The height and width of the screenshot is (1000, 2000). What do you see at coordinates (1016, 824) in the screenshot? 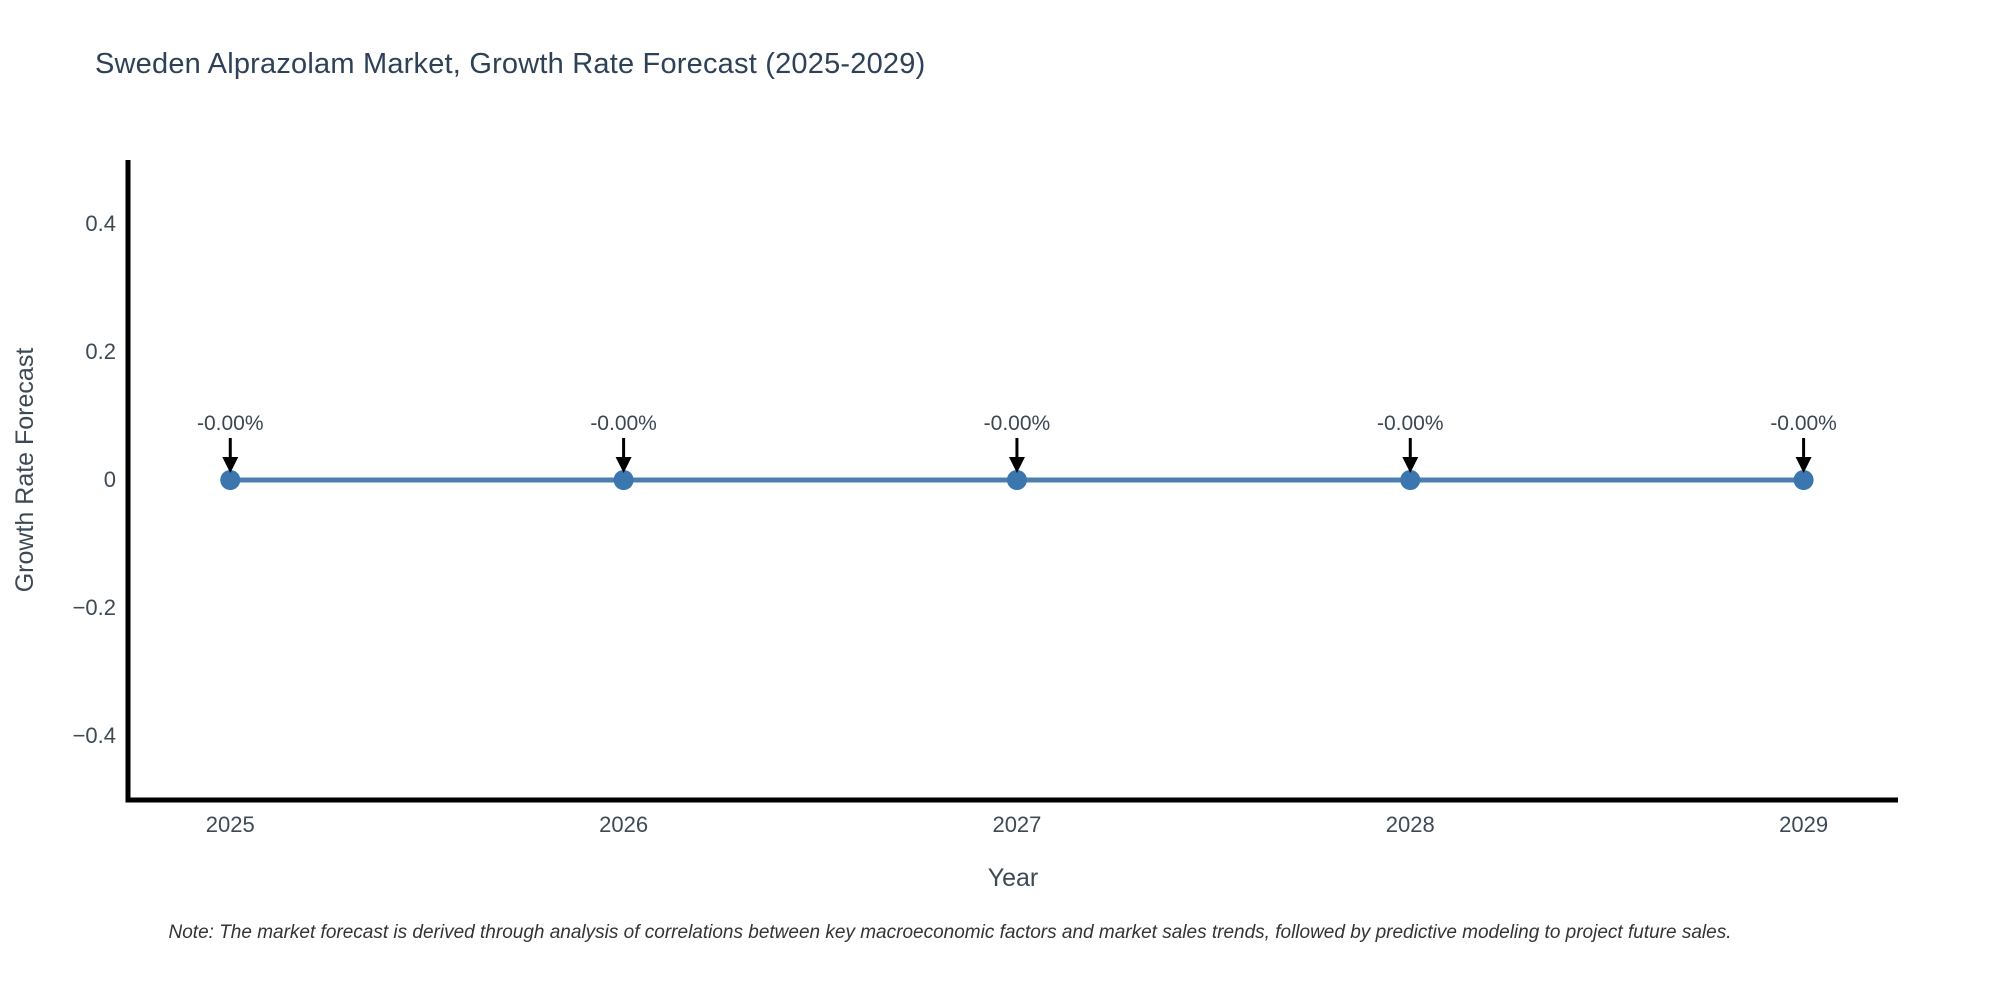
I see `x-tick-label: 2027` at bounding box center [1016, 824].